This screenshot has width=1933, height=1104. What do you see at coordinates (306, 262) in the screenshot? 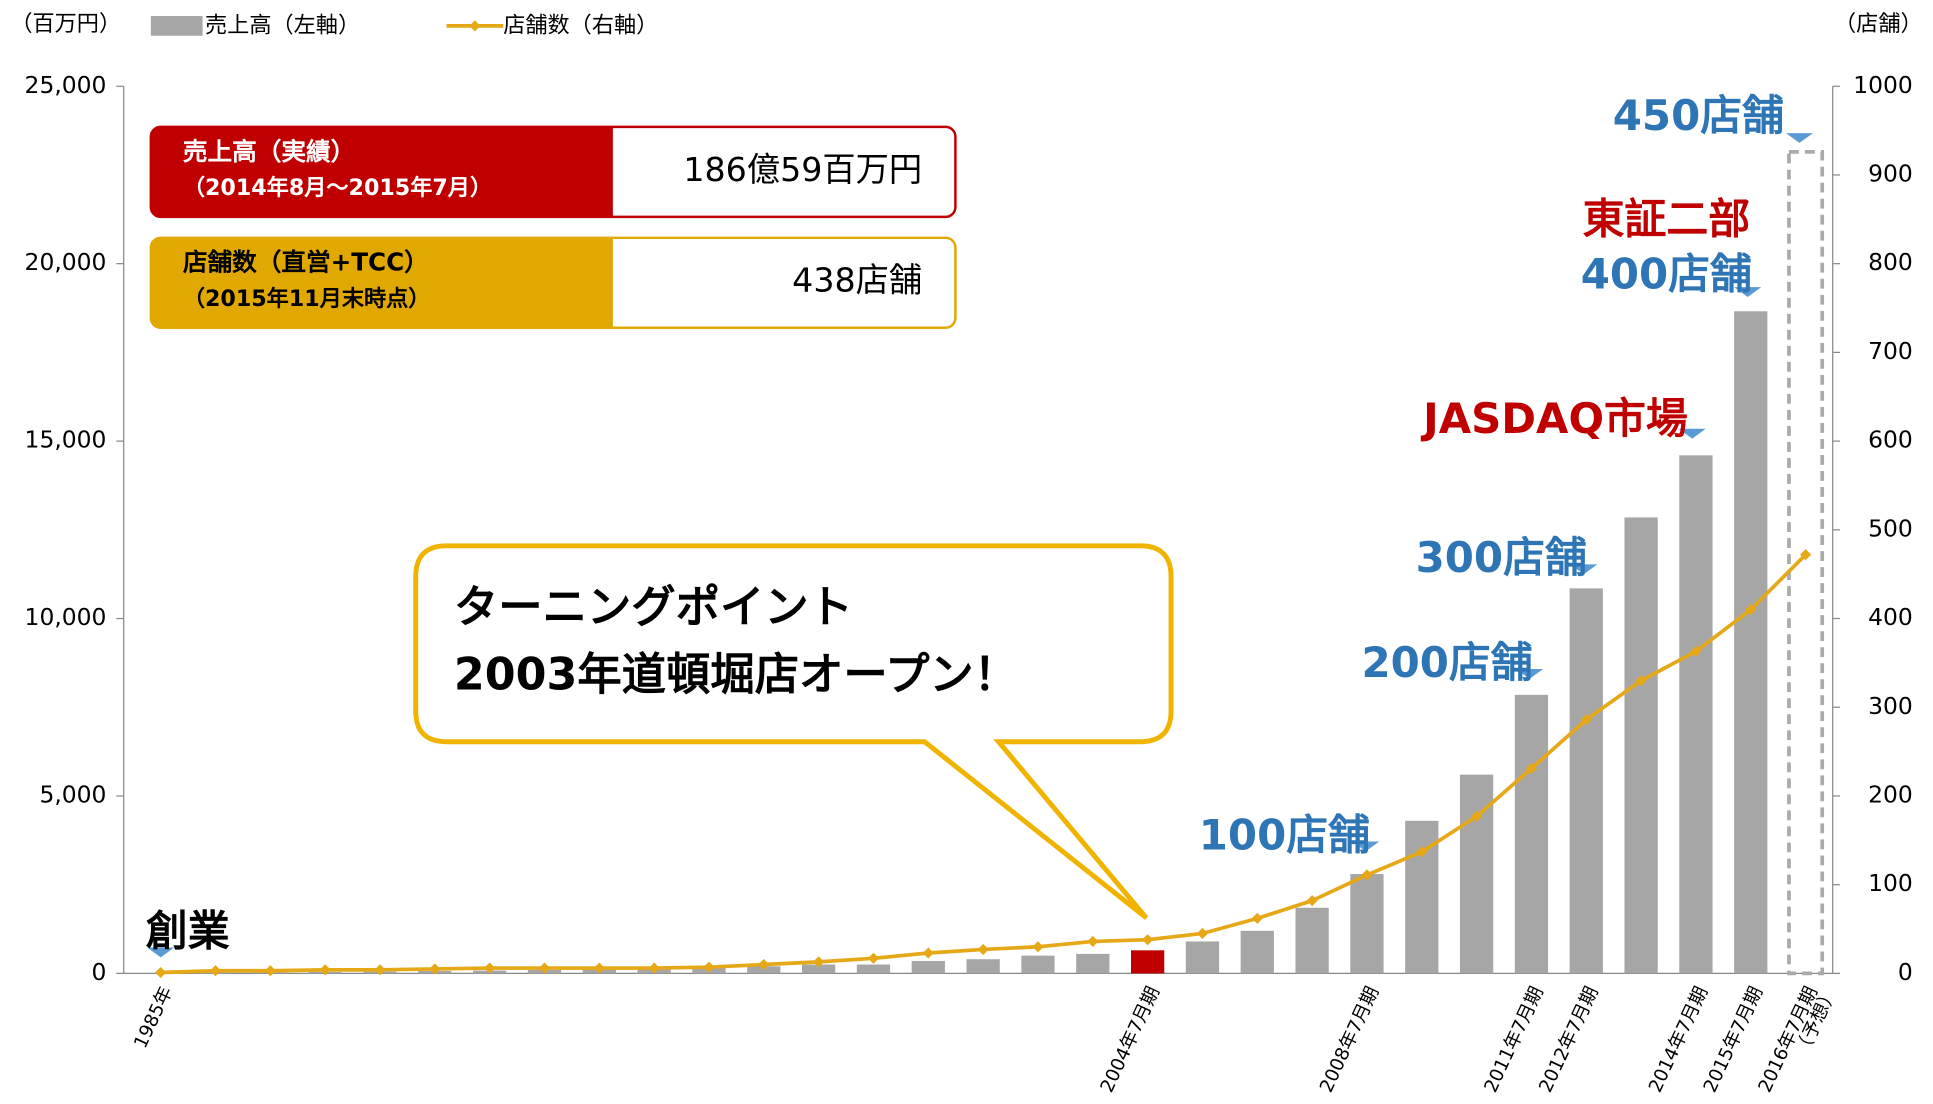
I see `info-title: 店舗数（直営+TCC）` at bounding box center [306, 262].